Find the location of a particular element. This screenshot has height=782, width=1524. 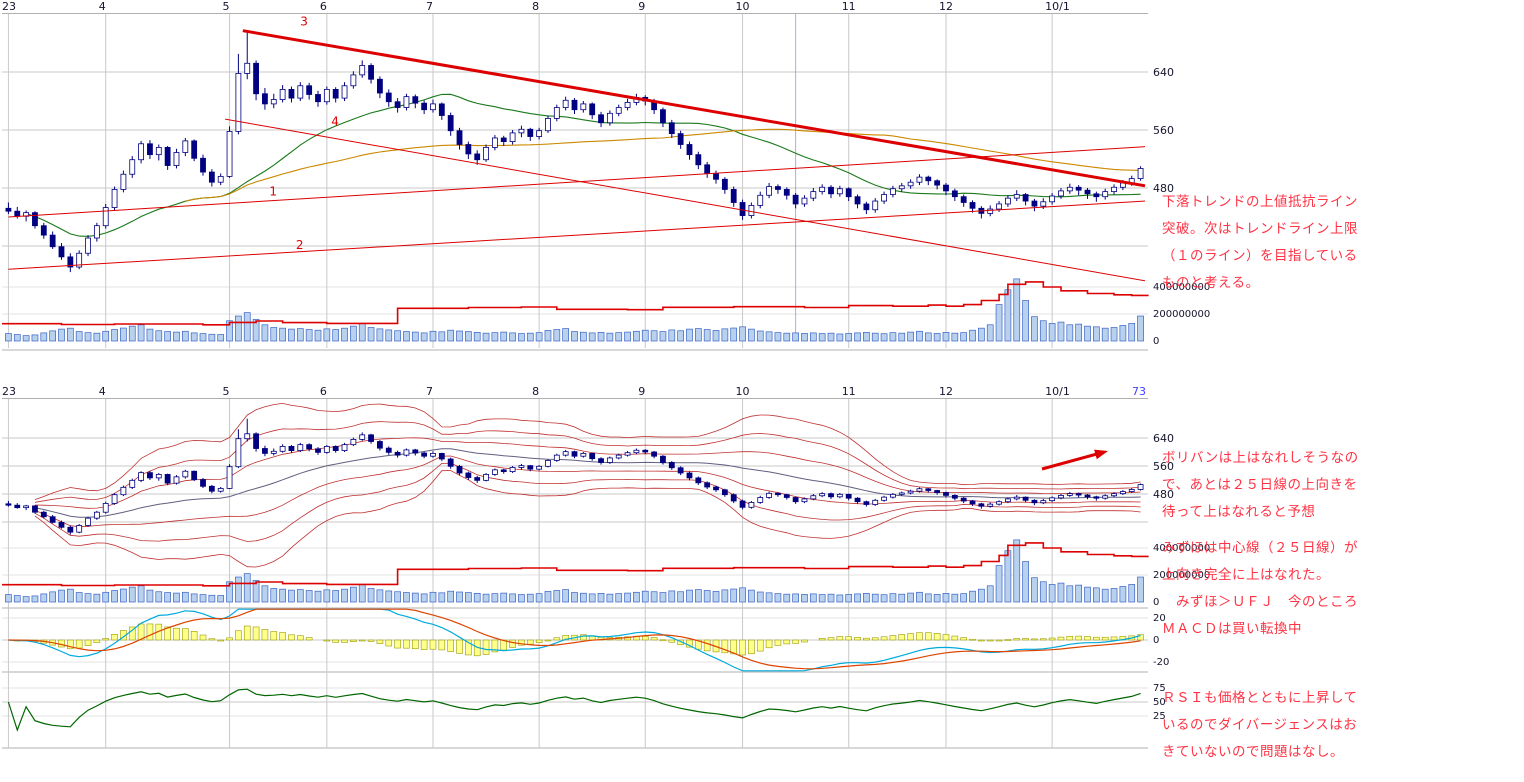

comment-line: 下落トレンドの上値抵抗ライン is located at coordinates (1260, 201).